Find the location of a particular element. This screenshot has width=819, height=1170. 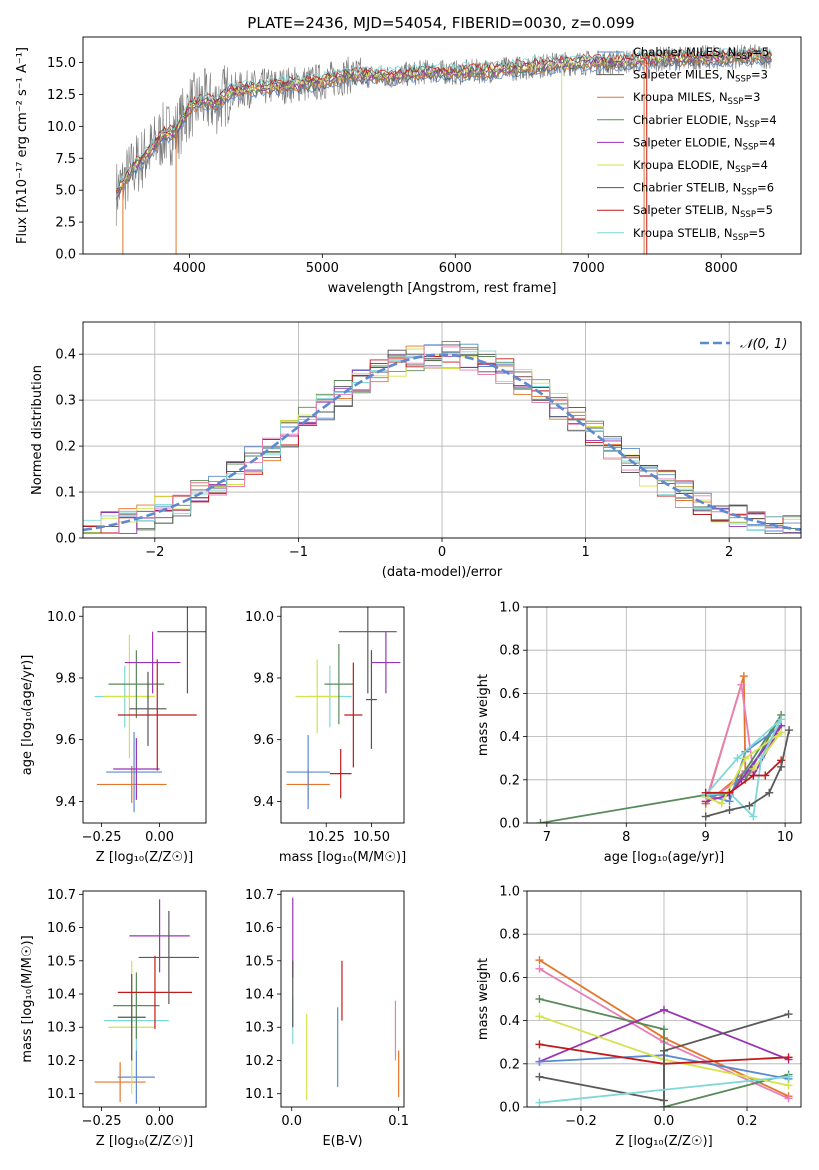

x-axis-label: age [log₁₀(age/yr)] is located at coordinates (664, 857).